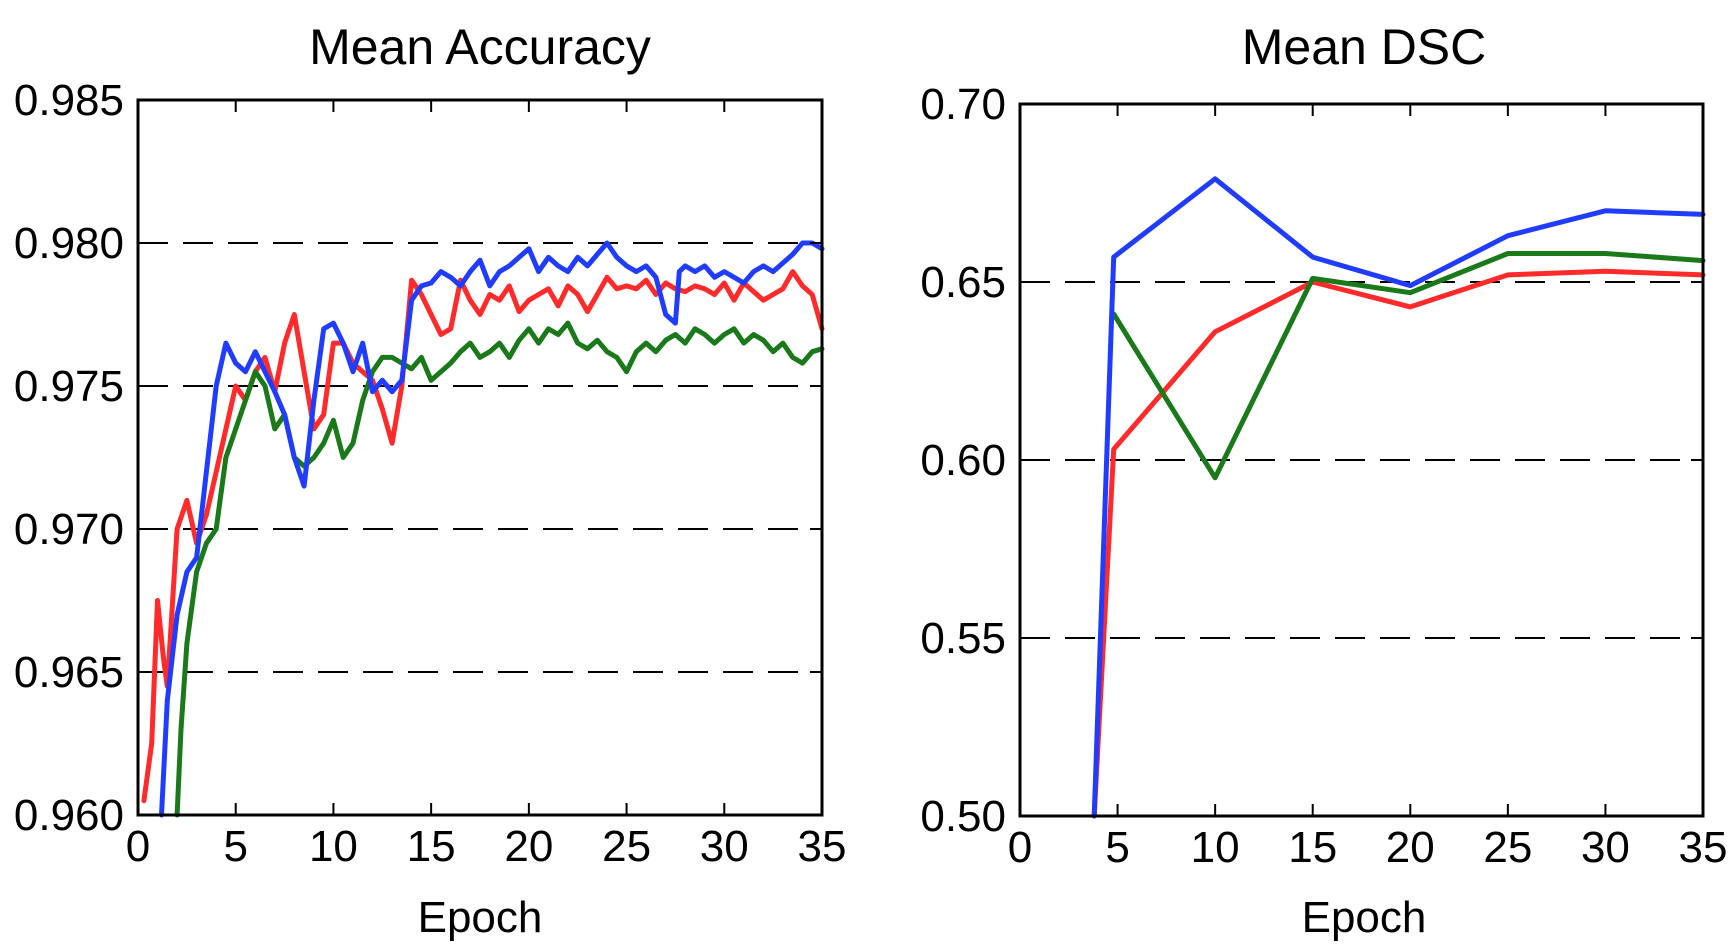  What do you see at coordinates (963, 816) in the screenshot?
I see `y-tick-label: 0.50` at bounding box center [963, 816].